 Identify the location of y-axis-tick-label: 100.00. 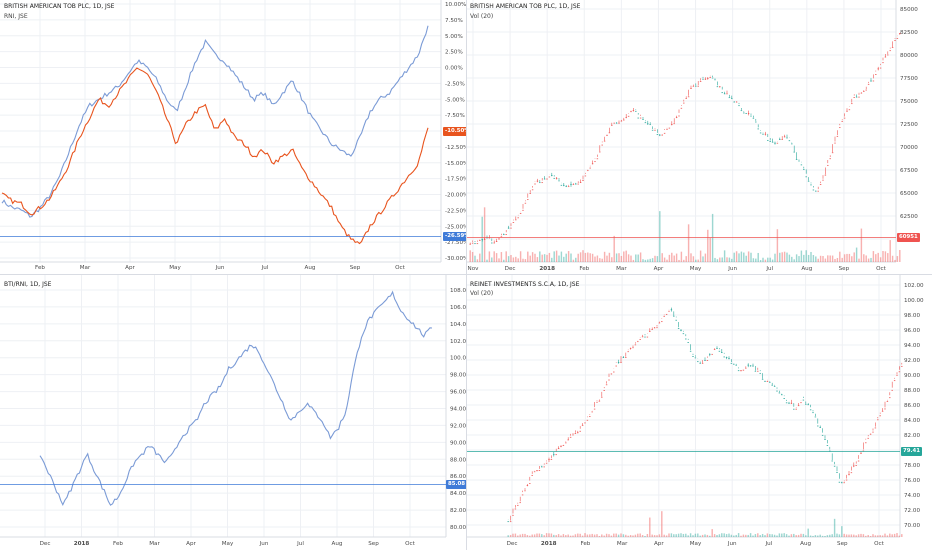
(914, 301).